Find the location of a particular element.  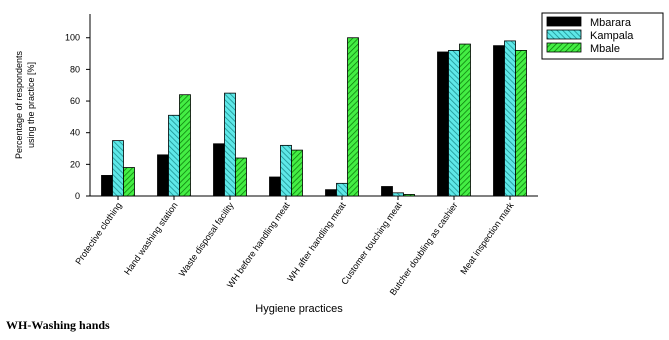

x-axis-title: Hygiene practices is located at coordinates (299, 309).